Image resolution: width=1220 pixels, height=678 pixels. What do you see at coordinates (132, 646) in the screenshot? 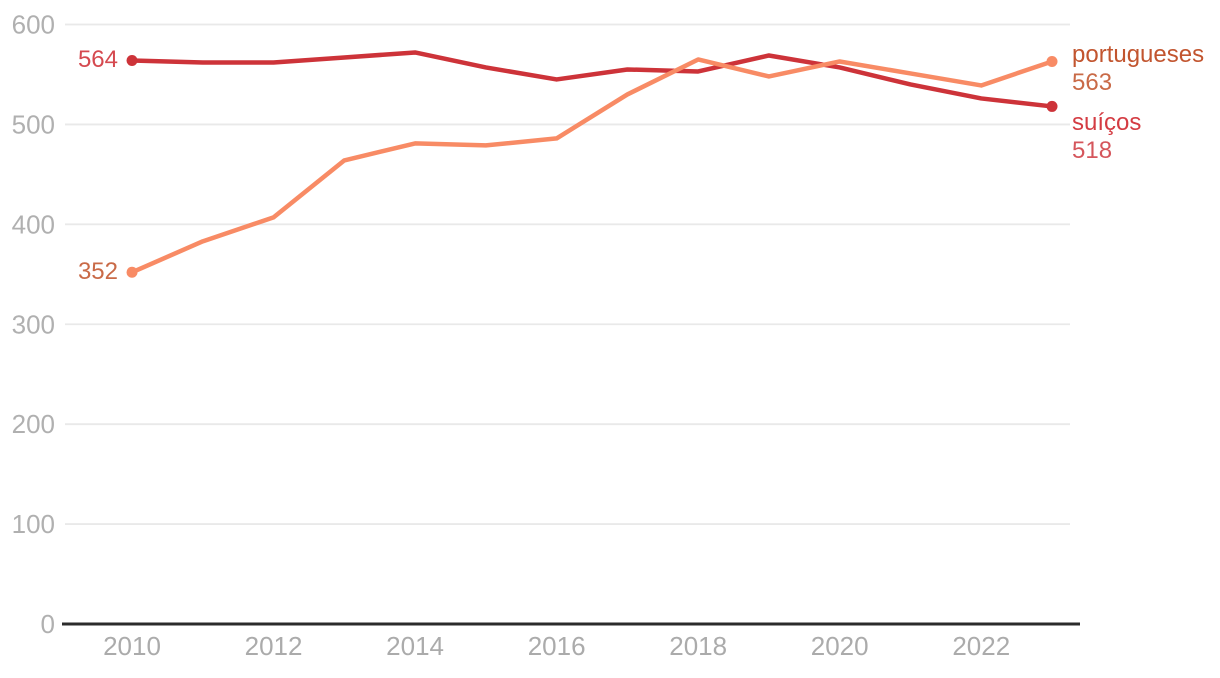
I see `x-tick-label: 2010` at bounding box center [132, 646].